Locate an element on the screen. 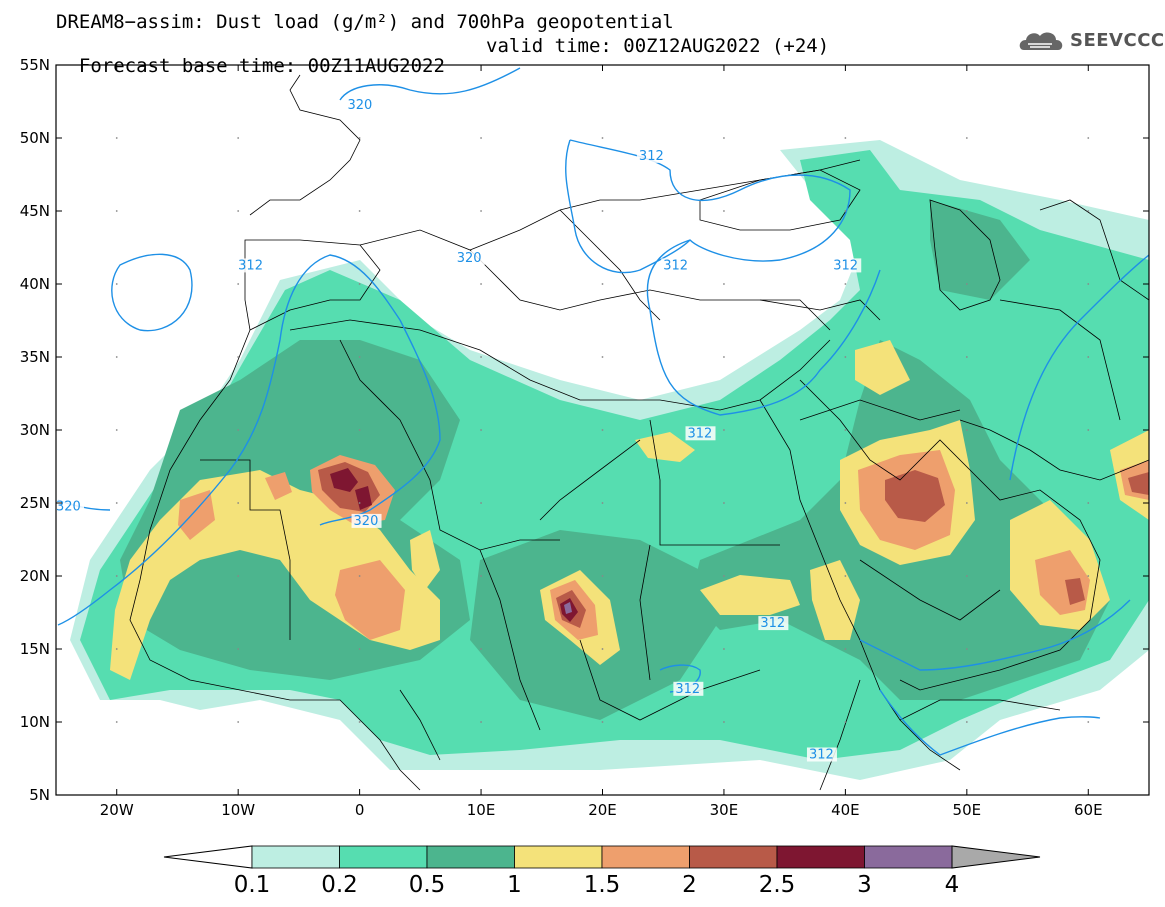 This screenshot has width=1165, height=907. lat-tick-label: 5N is located at coordinates (39, 795).